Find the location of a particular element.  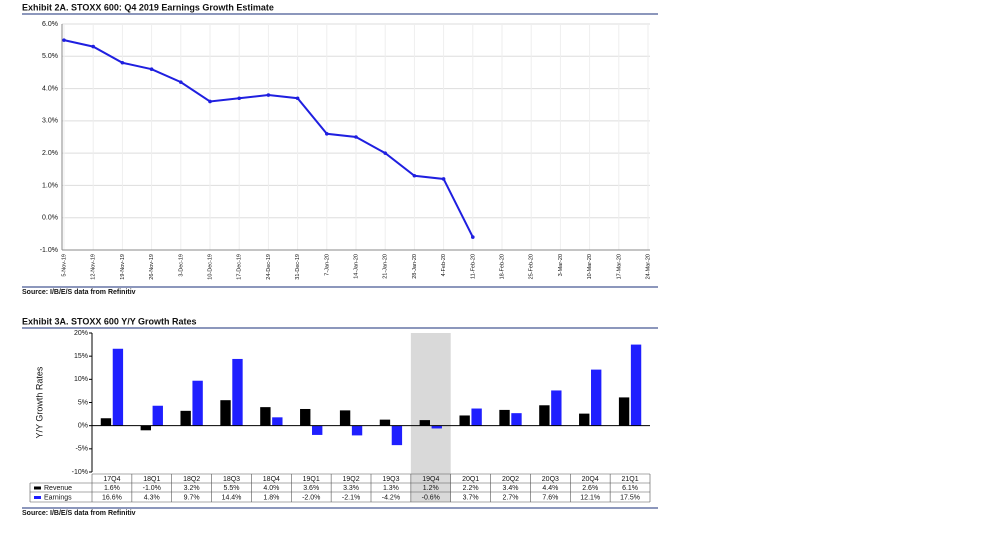

y-tick-label: 2.0% is located at coordinates (50, 153).